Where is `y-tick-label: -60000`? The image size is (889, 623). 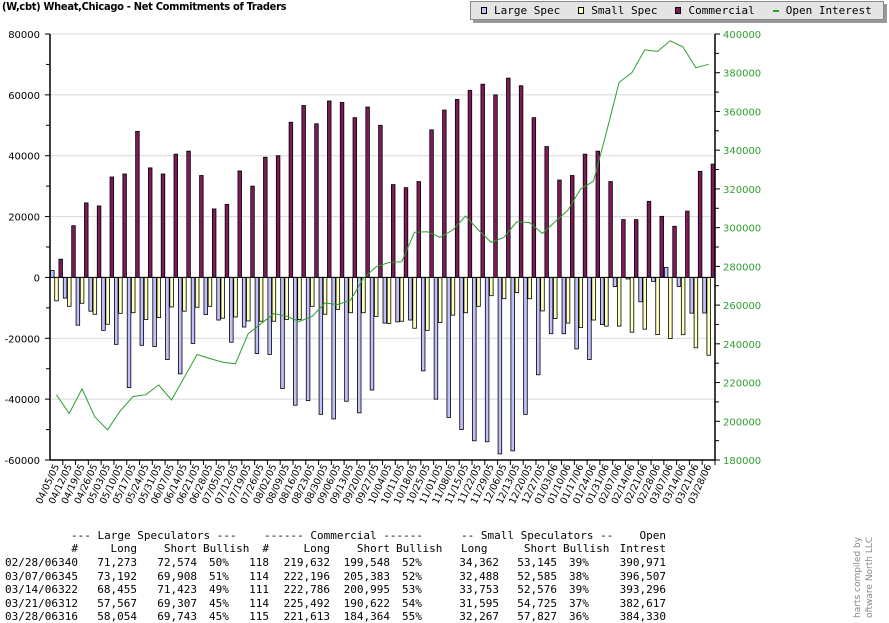 y-tick-label: -60000 is located at coordinates (22, 461).